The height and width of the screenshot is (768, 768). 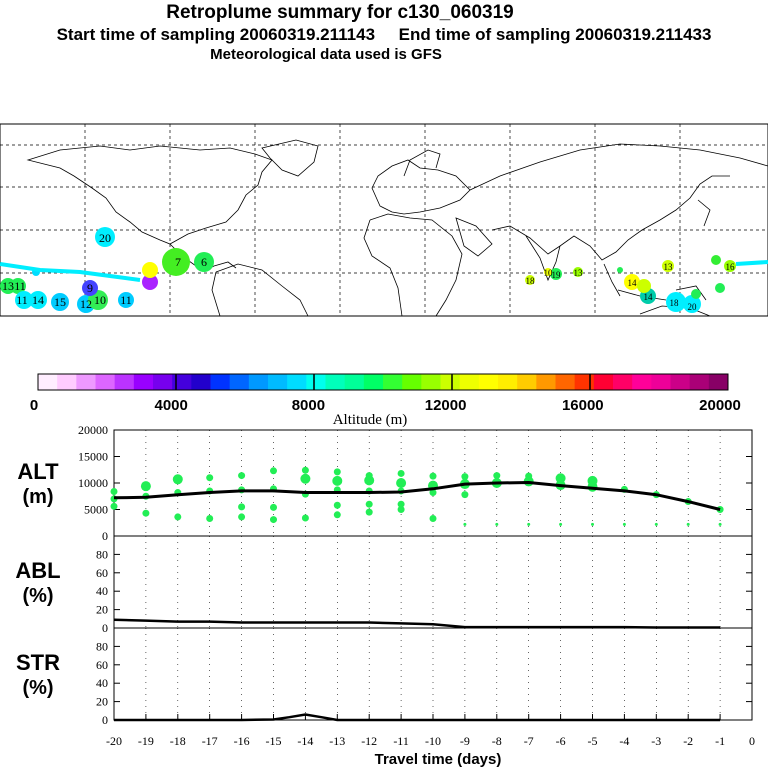 What do you see at coordinates (171, 405) in the screenshot?
I see `colorbar-tick-label: 4000` at bounding box center [171, 405].